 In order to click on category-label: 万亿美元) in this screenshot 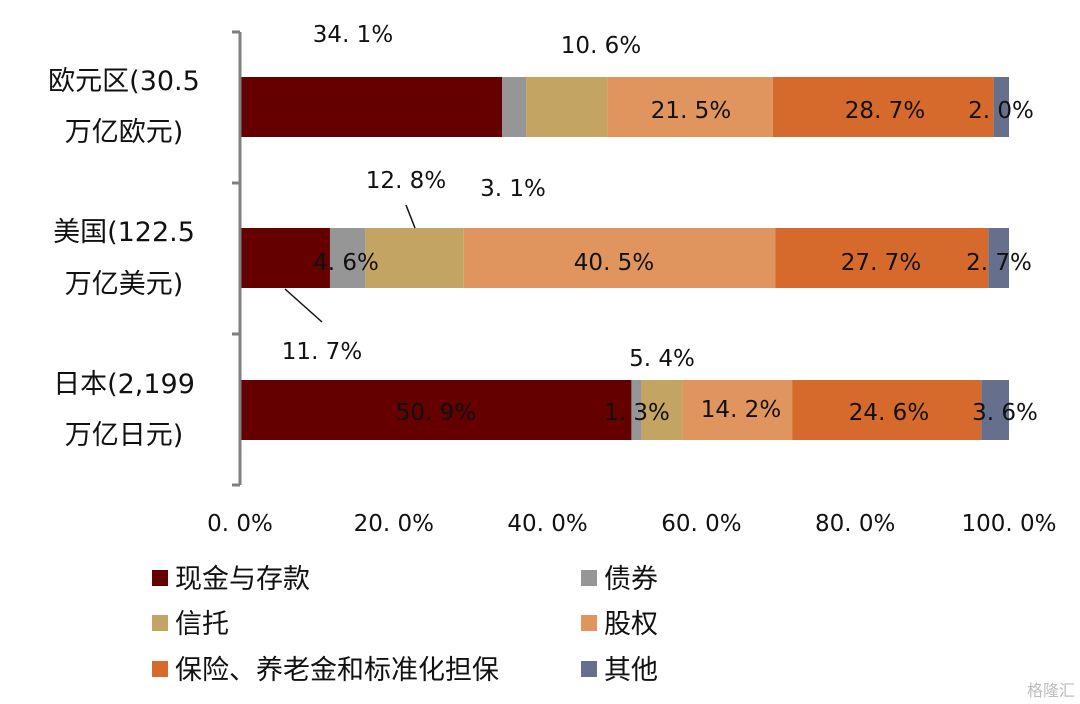, I will do `click(124, 284)`.